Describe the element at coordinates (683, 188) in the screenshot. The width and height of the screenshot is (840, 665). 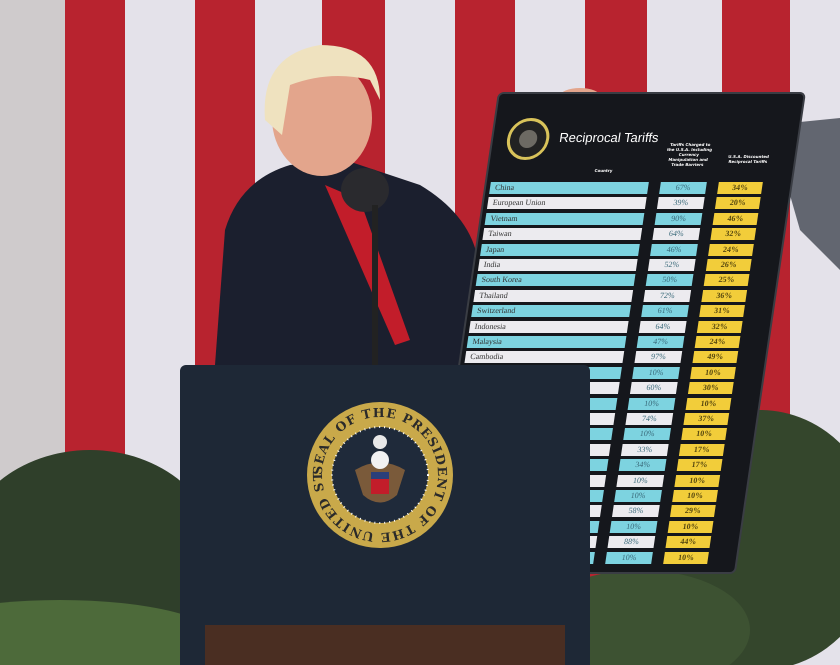
I see `tariff-charged-cell: 67%` at that location.